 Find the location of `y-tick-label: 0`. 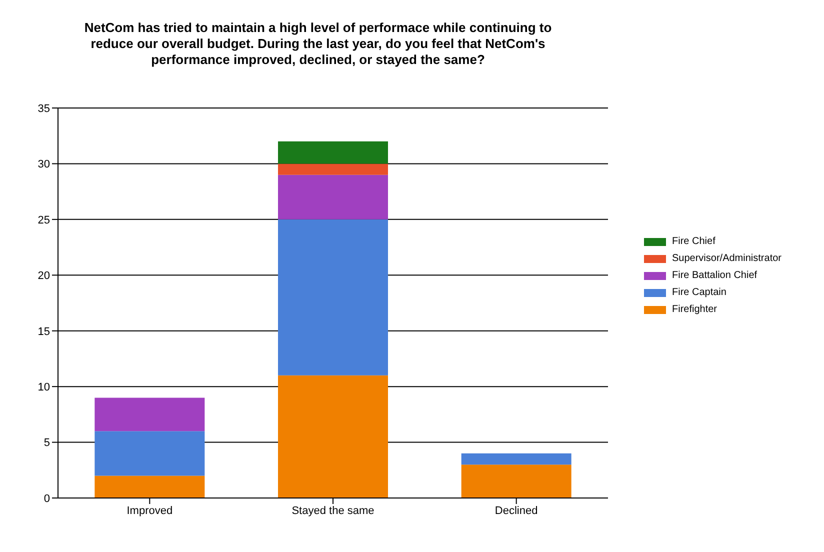

y-tick-label: 0 is located at coordinates (47, 498).